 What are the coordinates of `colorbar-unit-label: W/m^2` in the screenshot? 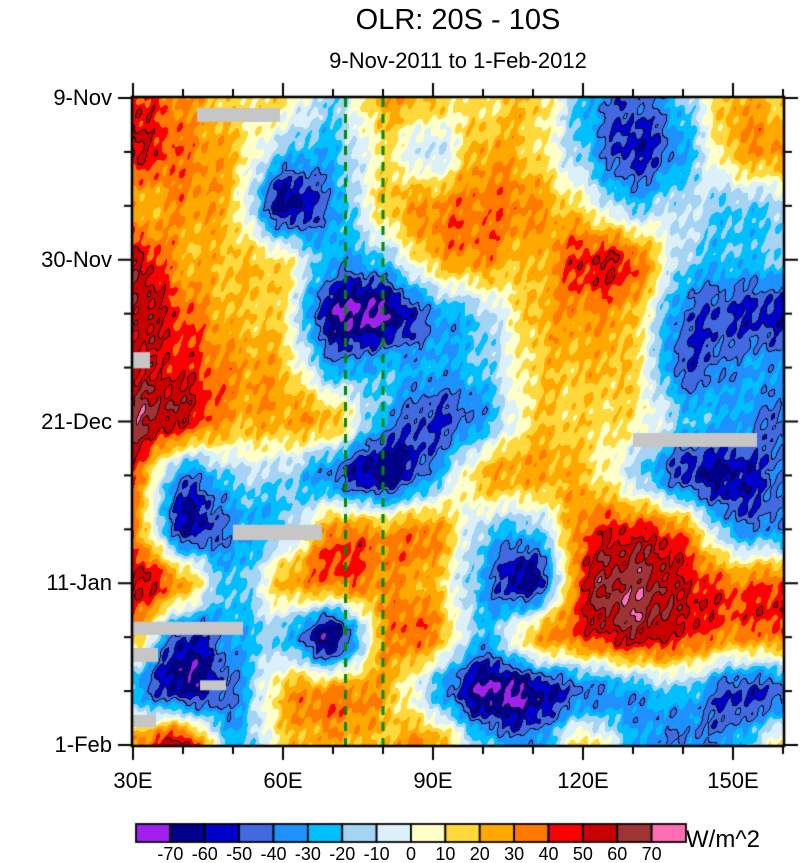 It's located at (723, 839).